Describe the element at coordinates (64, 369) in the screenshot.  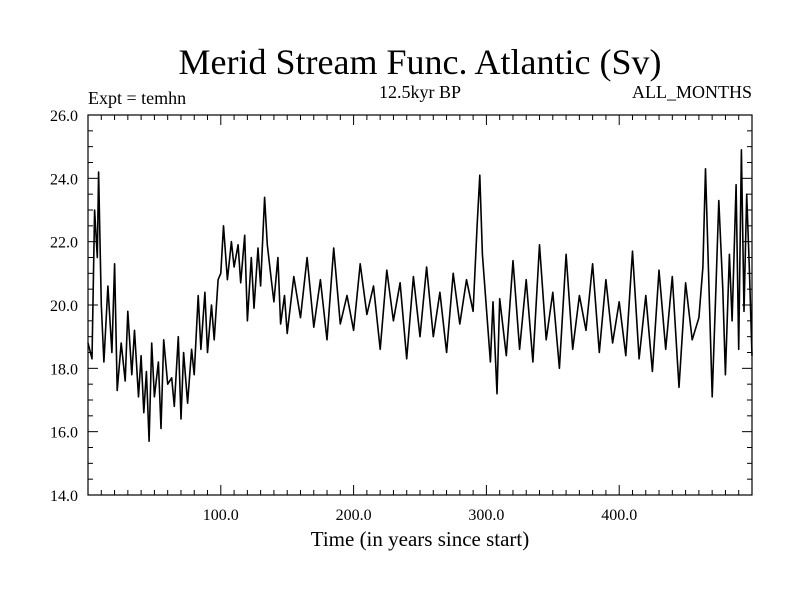
I see `y-tick-label: 18.0` at that location.